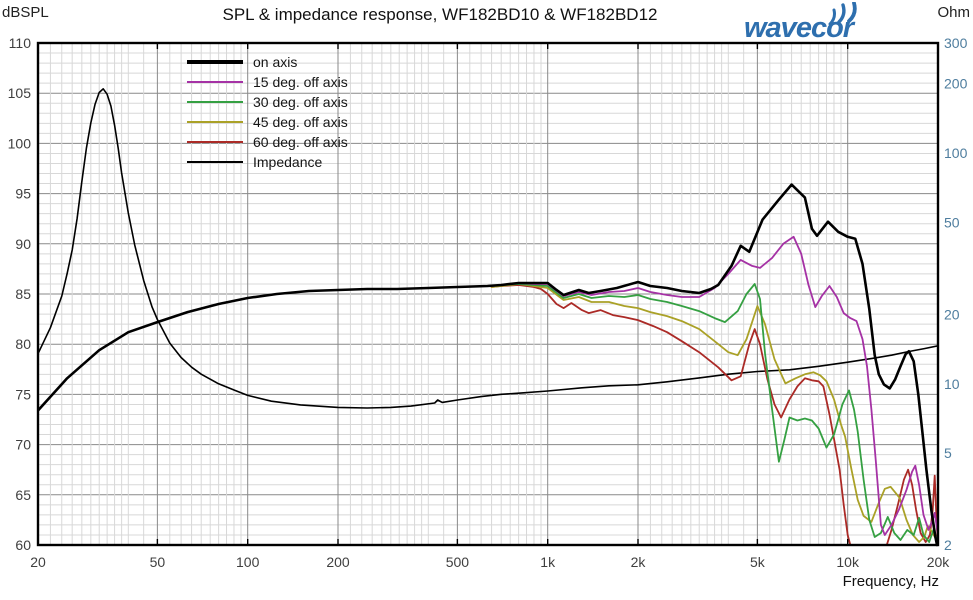  I want to click on legend-item-label: 30 deg. off axis, so click(300, 102).